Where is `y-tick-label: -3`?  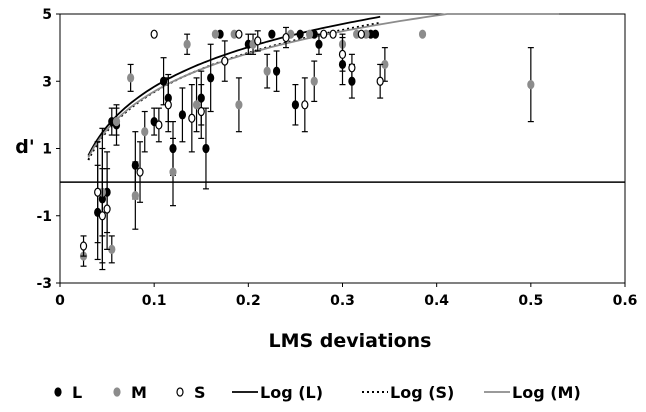
y-tick-label: -3 is located at coordinates (44, 284).